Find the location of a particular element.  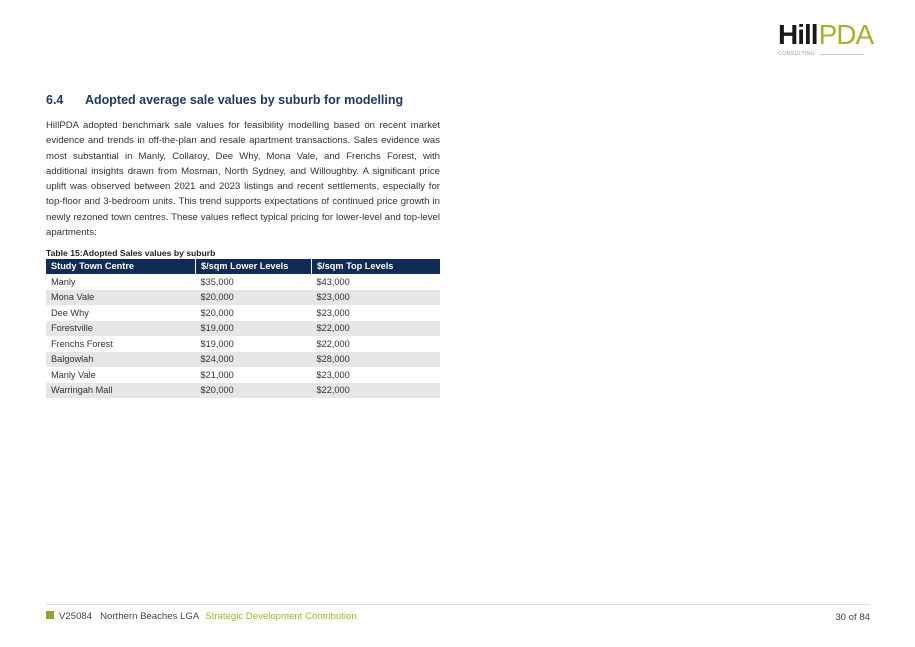

top-levels-cell: $43,000 is located at coordinates (375, 281).